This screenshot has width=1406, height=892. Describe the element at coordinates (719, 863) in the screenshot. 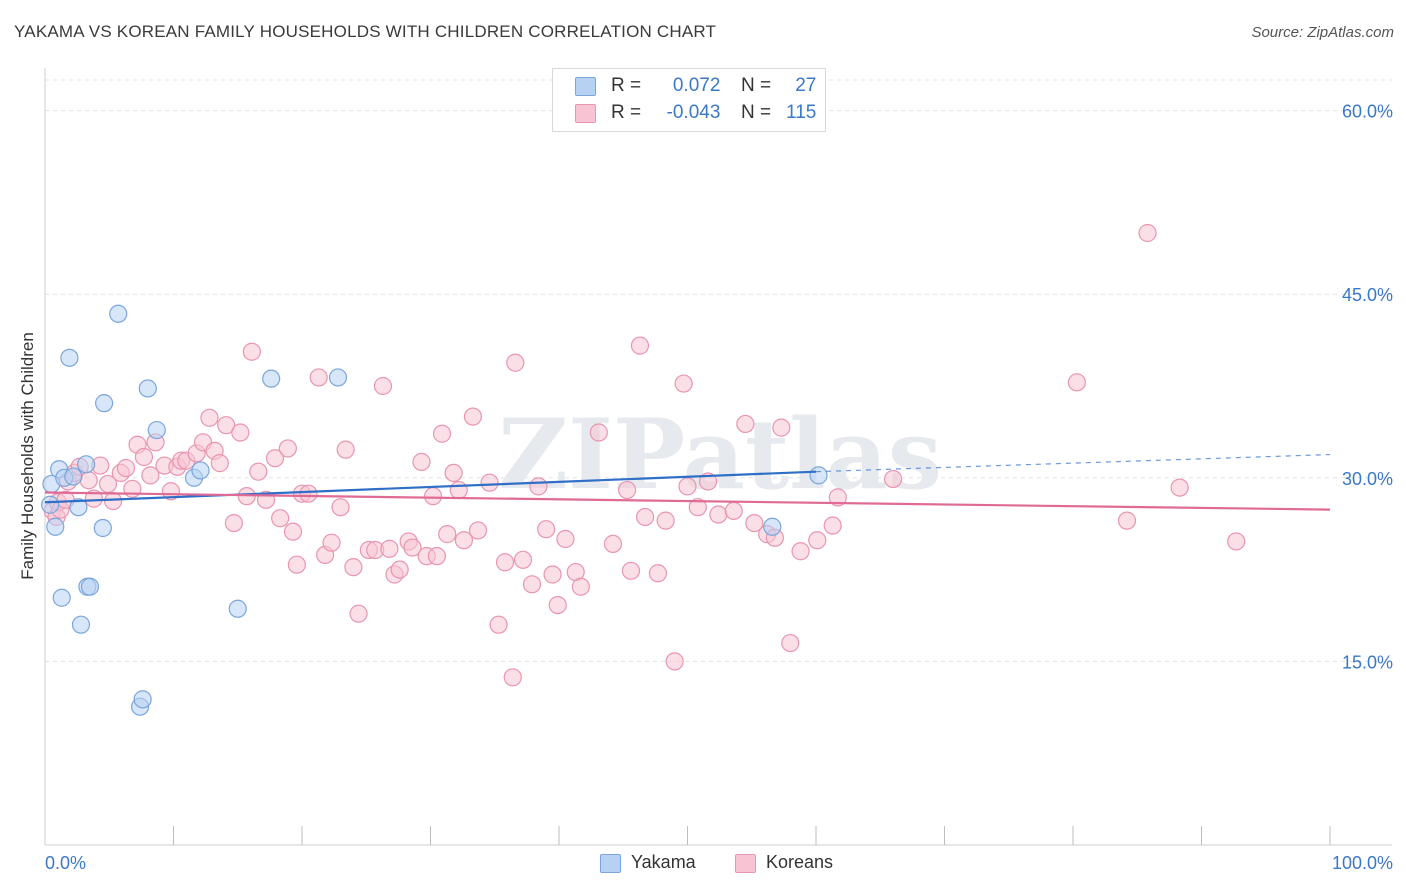

I see `x-tick-labels: 0.0% 100.0%` at that location.